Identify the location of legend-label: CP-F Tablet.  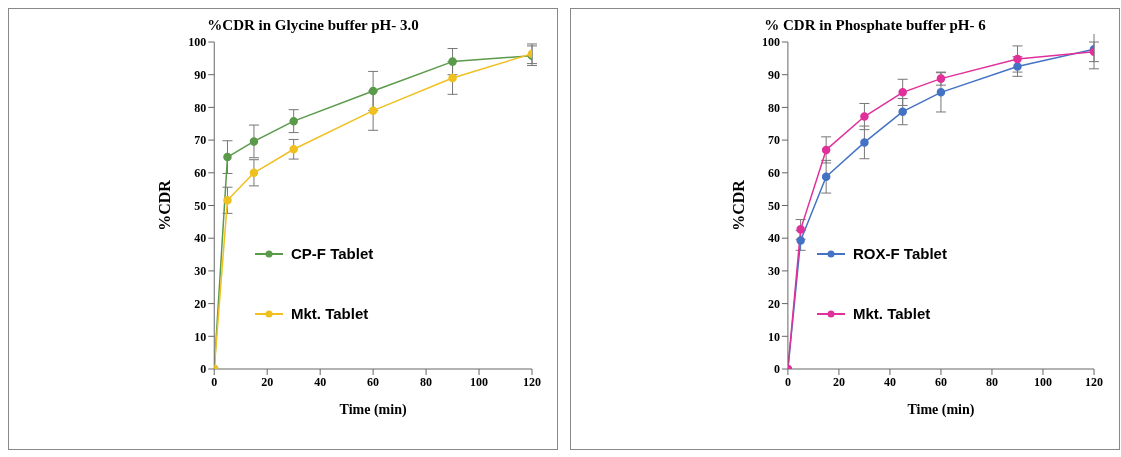
(332, 254).